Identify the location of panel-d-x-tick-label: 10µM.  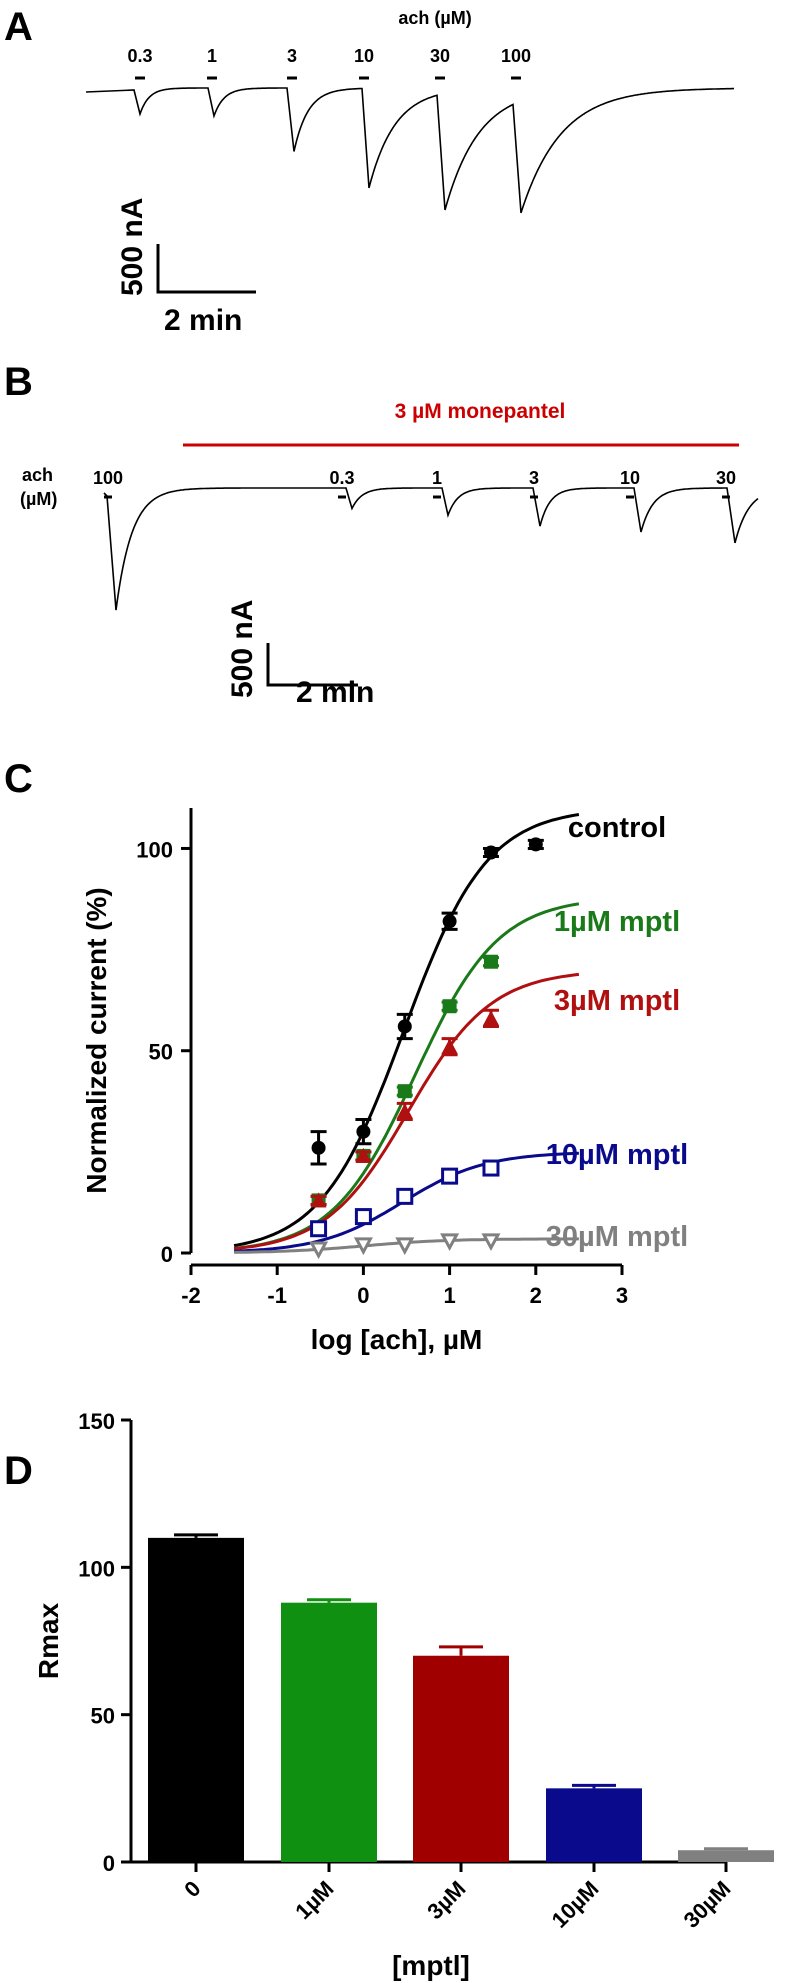
(575, 1904).